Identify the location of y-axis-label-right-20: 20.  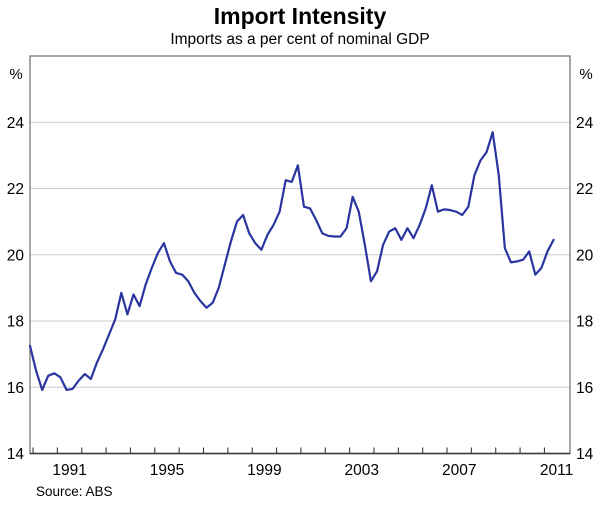
(585, 255).